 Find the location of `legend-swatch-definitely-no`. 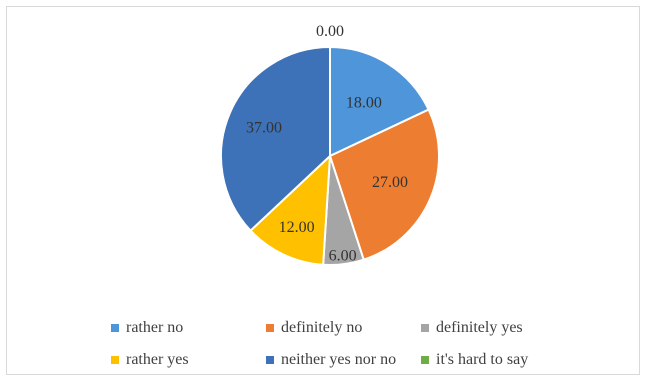

legend-swatch-definitely-no is located at coordinates (270, 328).